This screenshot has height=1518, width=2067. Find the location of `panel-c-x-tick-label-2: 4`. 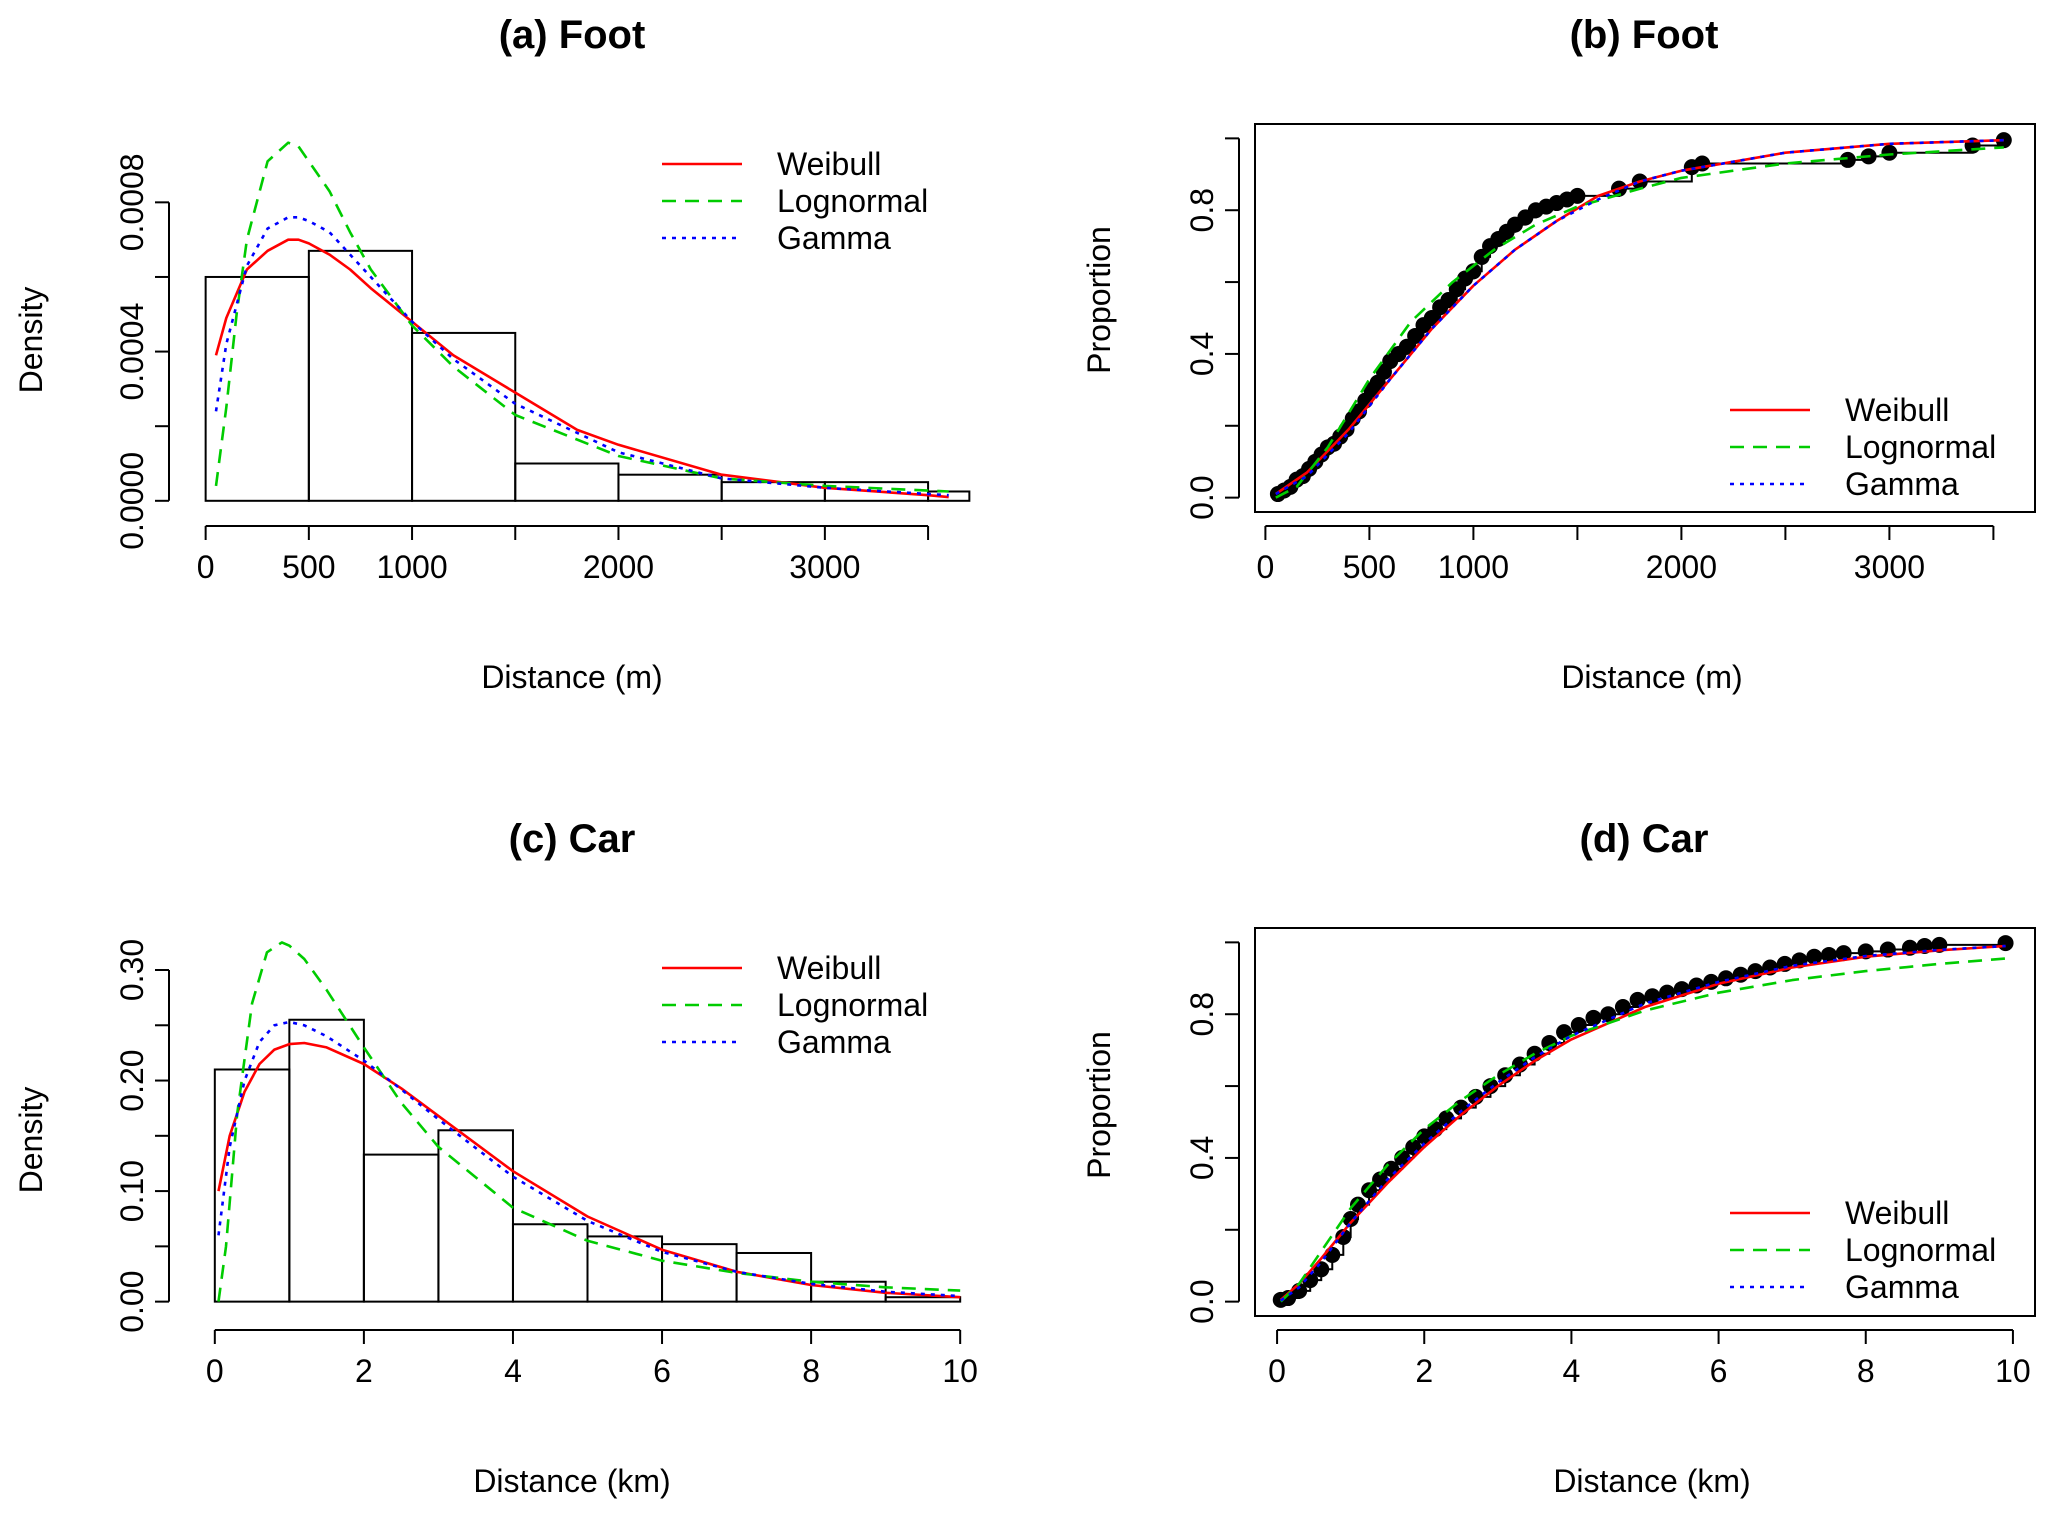

panel-c-x-tick-label-2: 4 is located at coordinates (513, 1371).